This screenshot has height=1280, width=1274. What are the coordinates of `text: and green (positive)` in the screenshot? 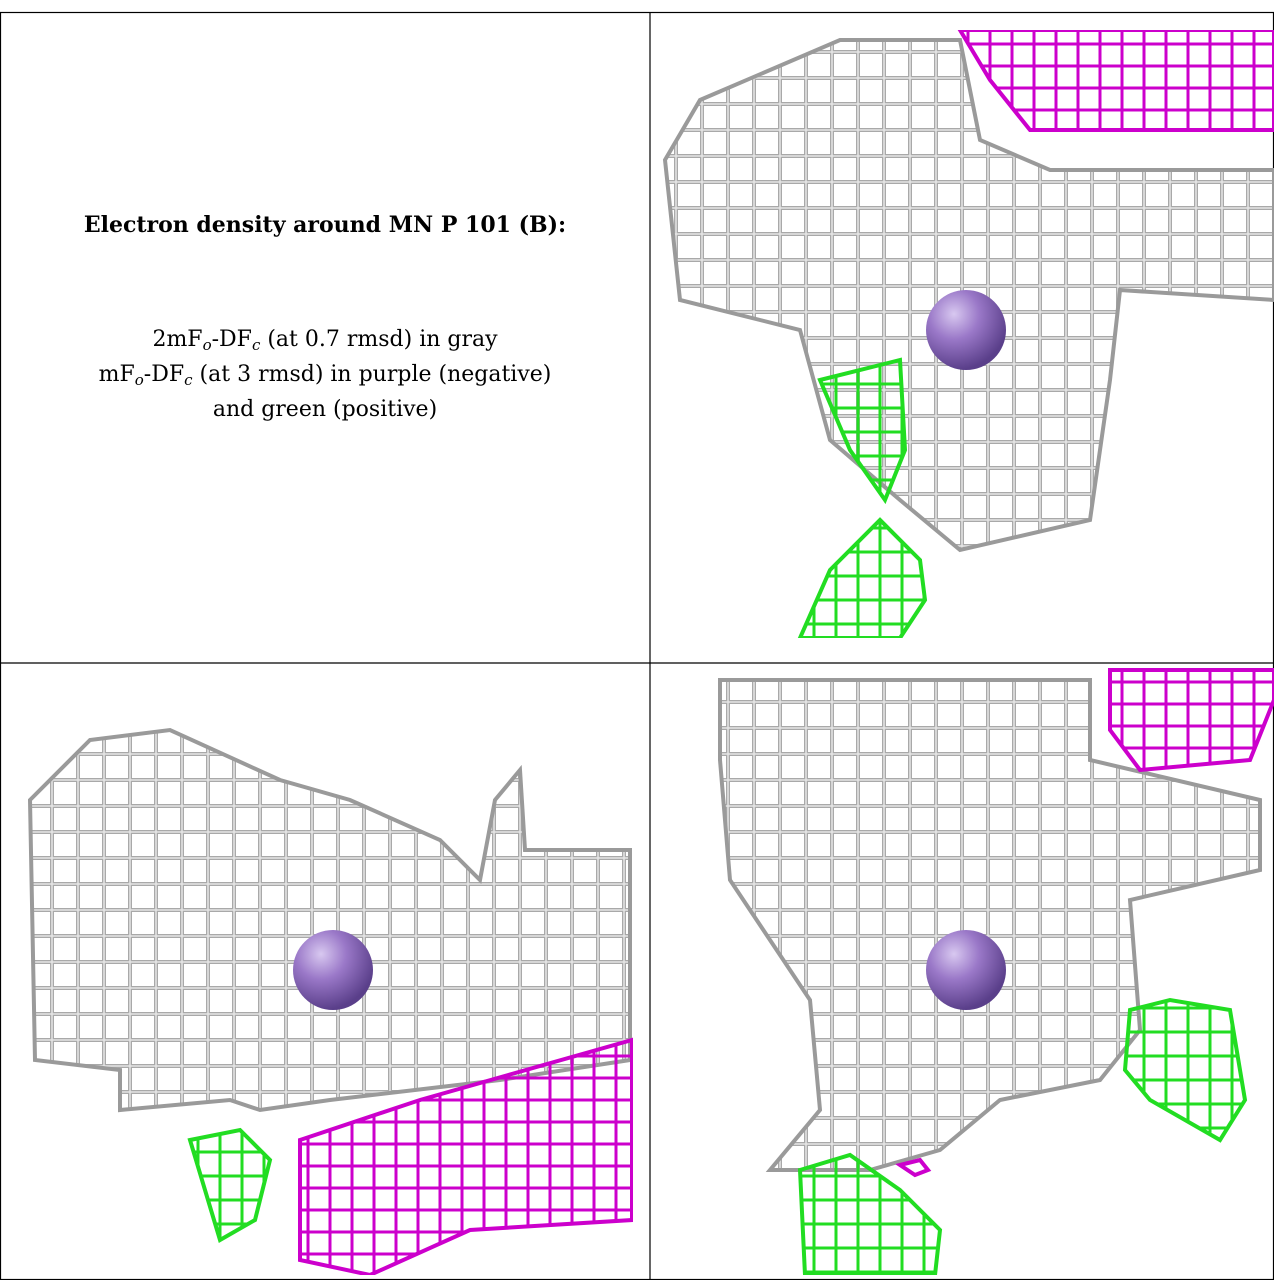 It's located at (325, 409).